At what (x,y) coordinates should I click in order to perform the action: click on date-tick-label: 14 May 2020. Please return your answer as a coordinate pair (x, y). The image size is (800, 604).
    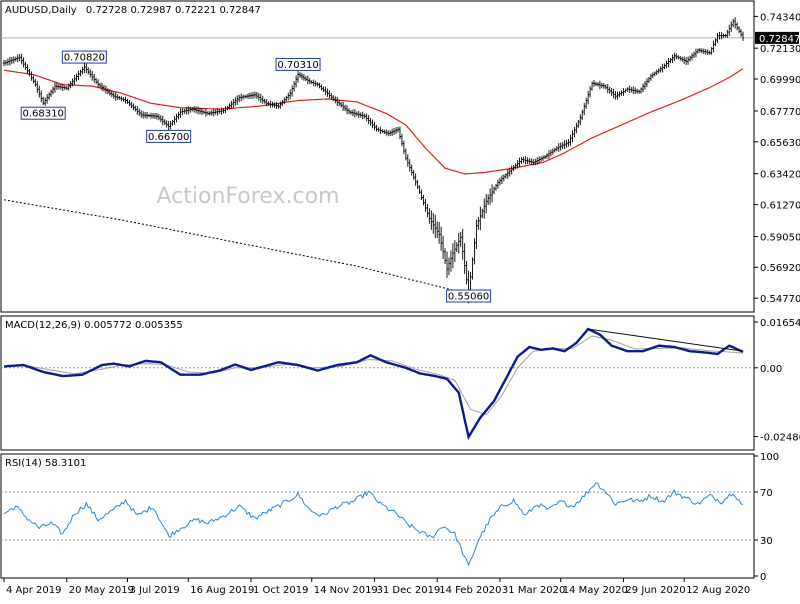
    Looking at the image, I should click on (595, 590).